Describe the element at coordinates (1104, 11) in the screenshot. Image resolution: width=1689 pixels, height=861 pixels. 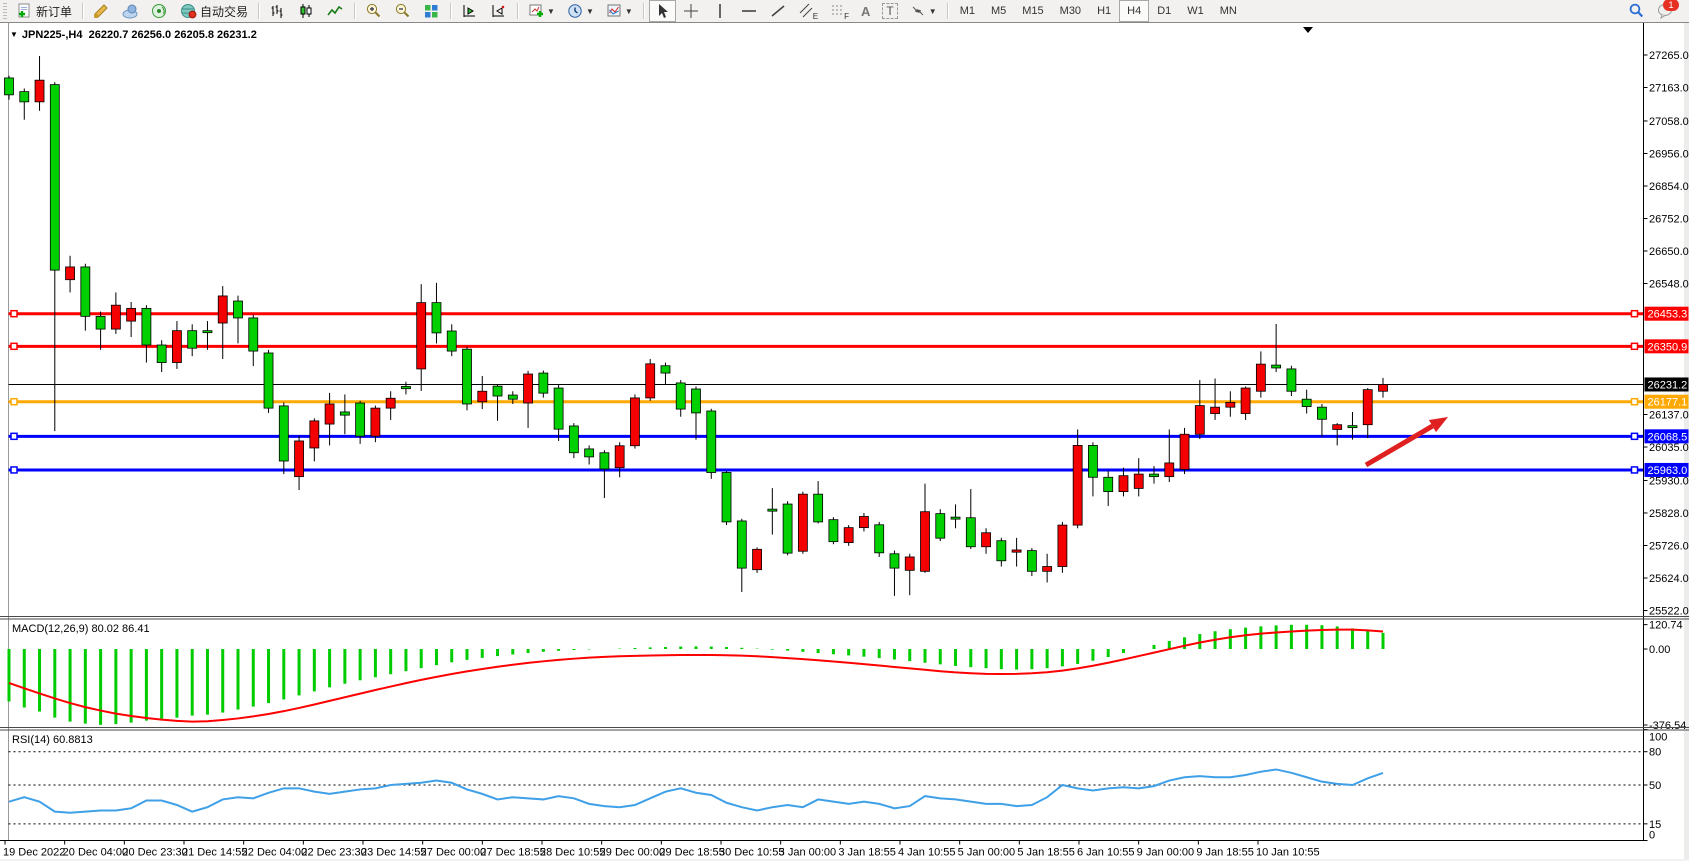
I see `tab-timeframe-H1: H1` at that location.